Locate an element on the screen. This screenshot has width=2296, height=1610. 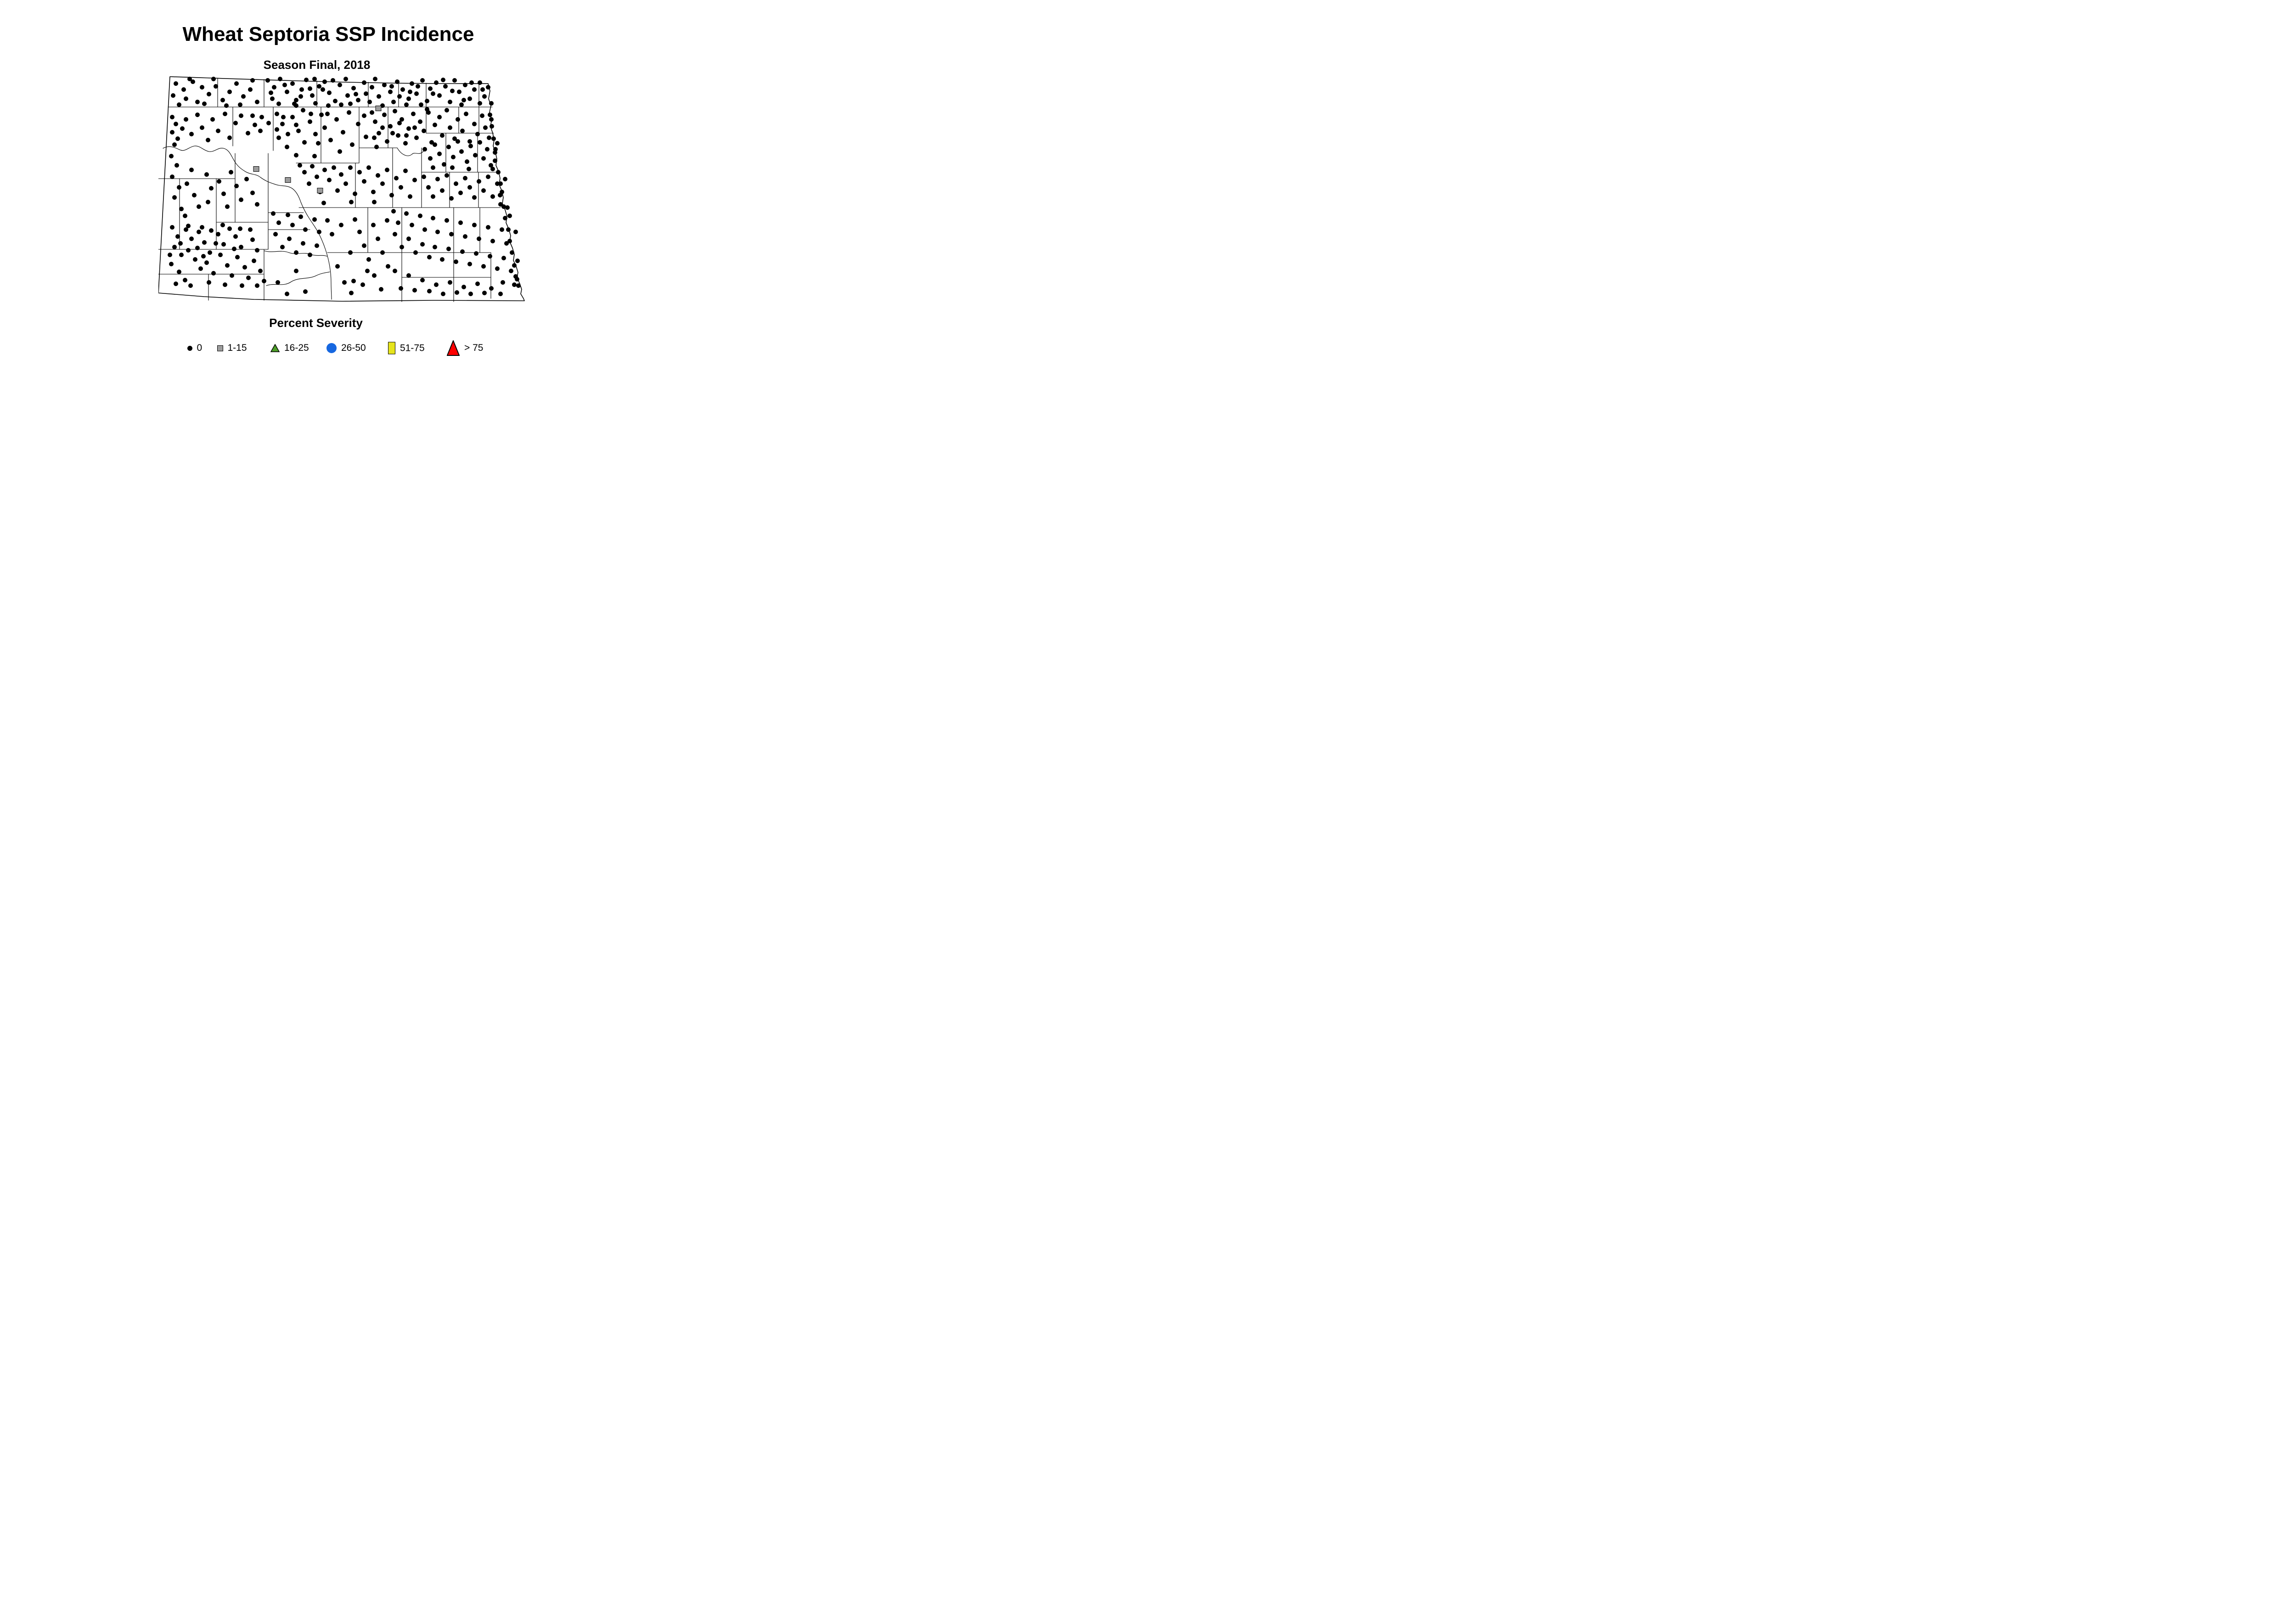
legend-item-16-25: 16-25 is located at coordinates (289, 348).